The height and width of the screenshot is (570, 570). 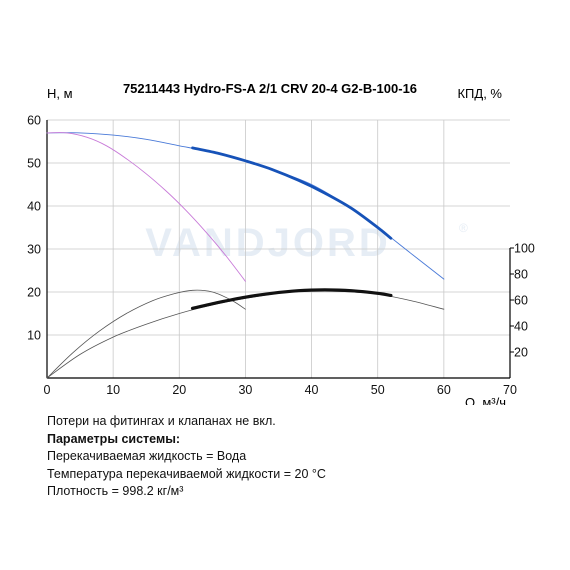 I want to click on note-fittings: Потери на фитингах и клапанах не вкл., so click(x=161, y=421).